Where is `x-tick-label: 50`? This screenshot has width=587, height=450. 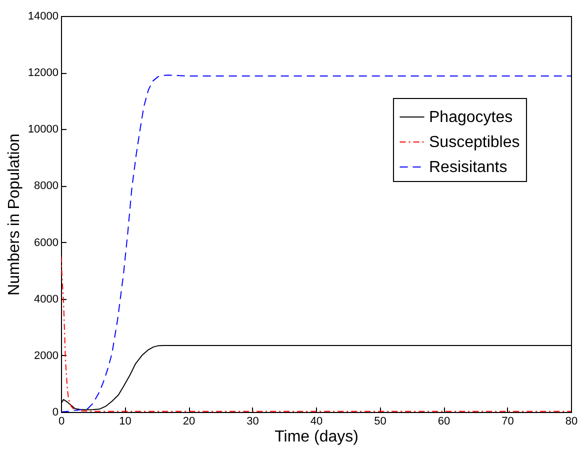 x-tick-label: 50 is located at coordinates (380, 422).